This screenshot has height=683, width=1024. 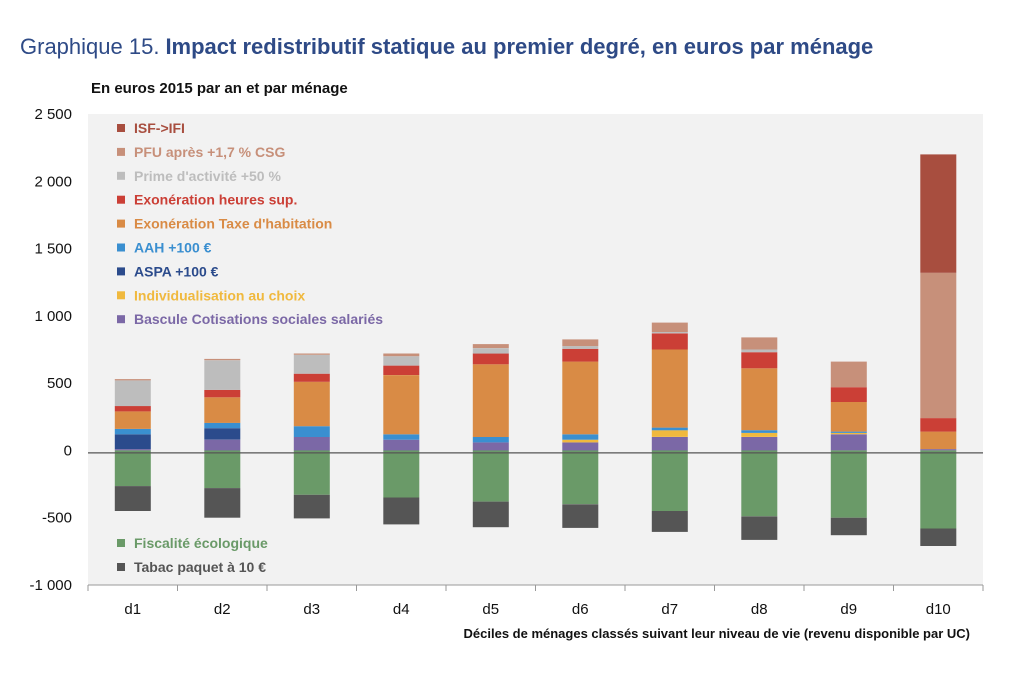 I want to click on x-tick-label-d8: d8, so click(x=759, y=609).